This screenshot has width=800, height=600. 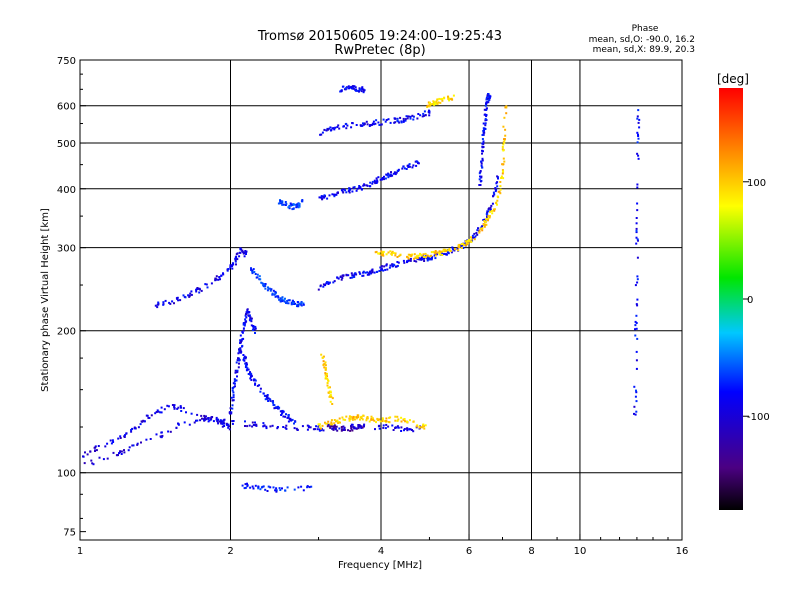 What do you see at coordinates (682, 551) in the screenshot?
I see `x-tick-label: 16` at bounding box center [682, 551].